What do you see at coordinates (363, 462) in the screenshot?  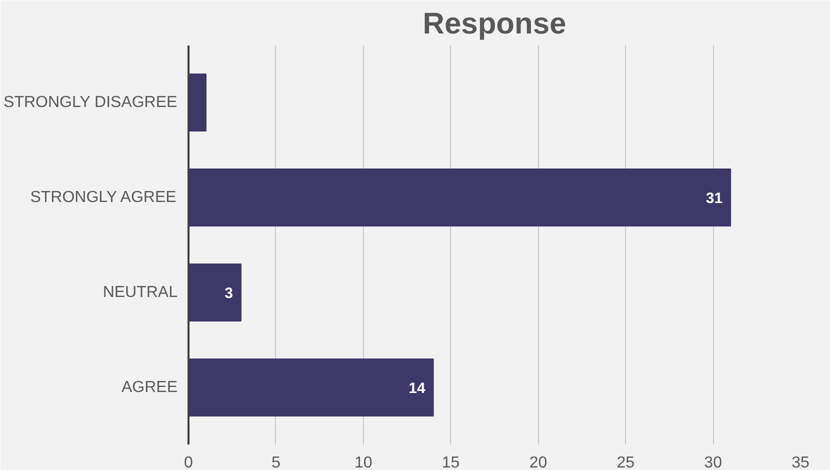 I see `x-tick-label: 10` at bounding box center [363, 462].